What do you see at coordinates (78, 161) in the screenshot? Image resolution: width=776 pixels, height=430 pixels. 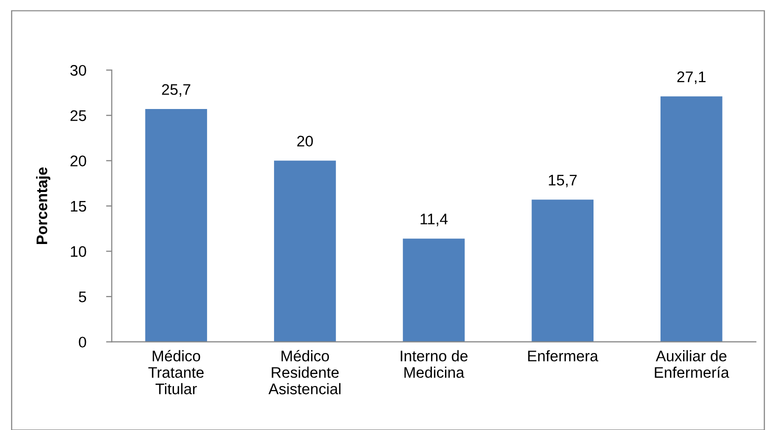 I see `y-tick-label: 20` at bounding box center [78, 161].